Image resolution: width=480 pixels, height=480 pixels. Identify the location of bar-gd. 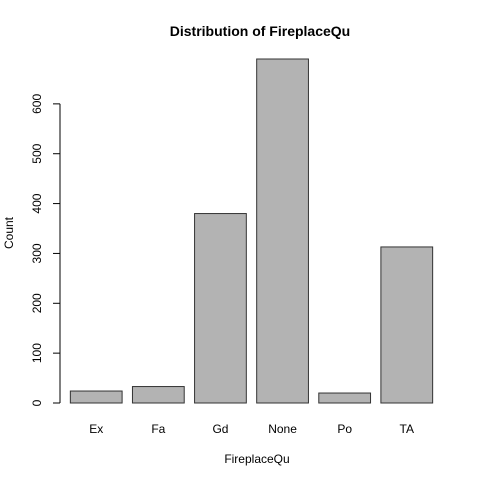
(220, 308).